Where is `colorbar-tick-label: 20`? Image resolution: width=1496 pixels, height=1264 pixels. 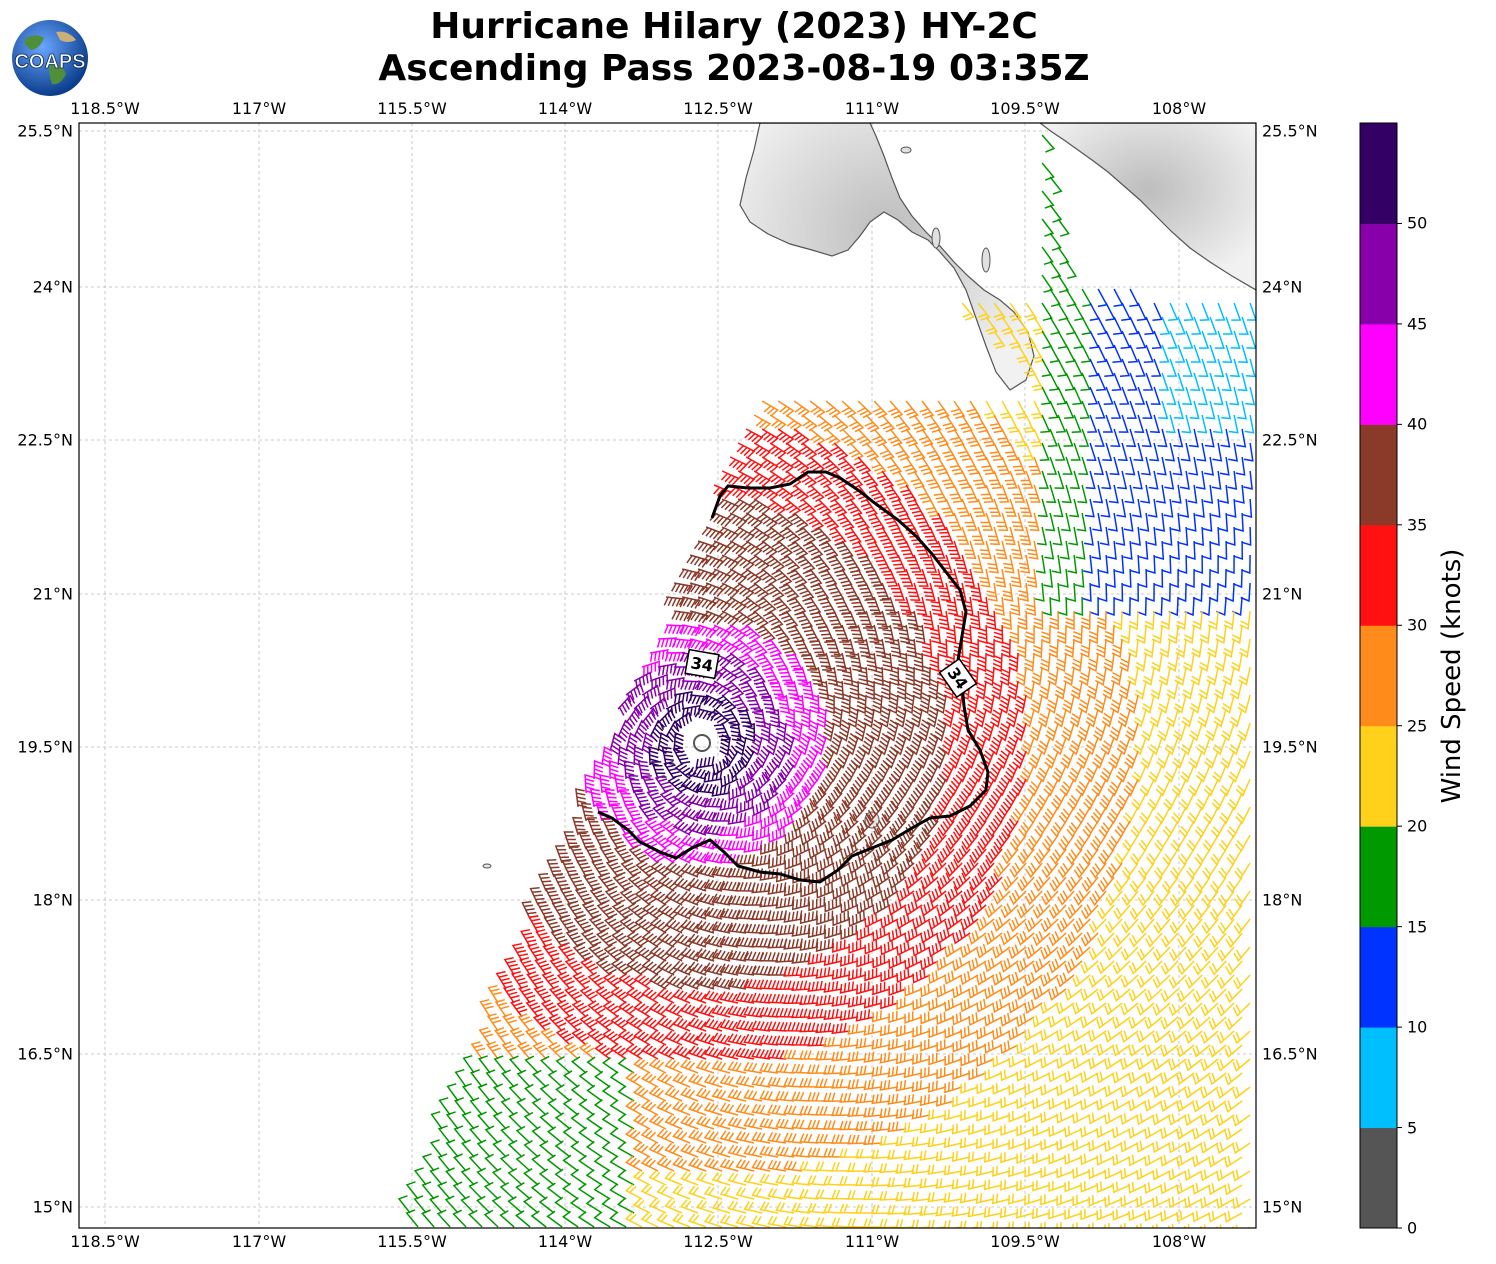 colorbar-tick-label: 20 is located at coordinates (1417, 826).